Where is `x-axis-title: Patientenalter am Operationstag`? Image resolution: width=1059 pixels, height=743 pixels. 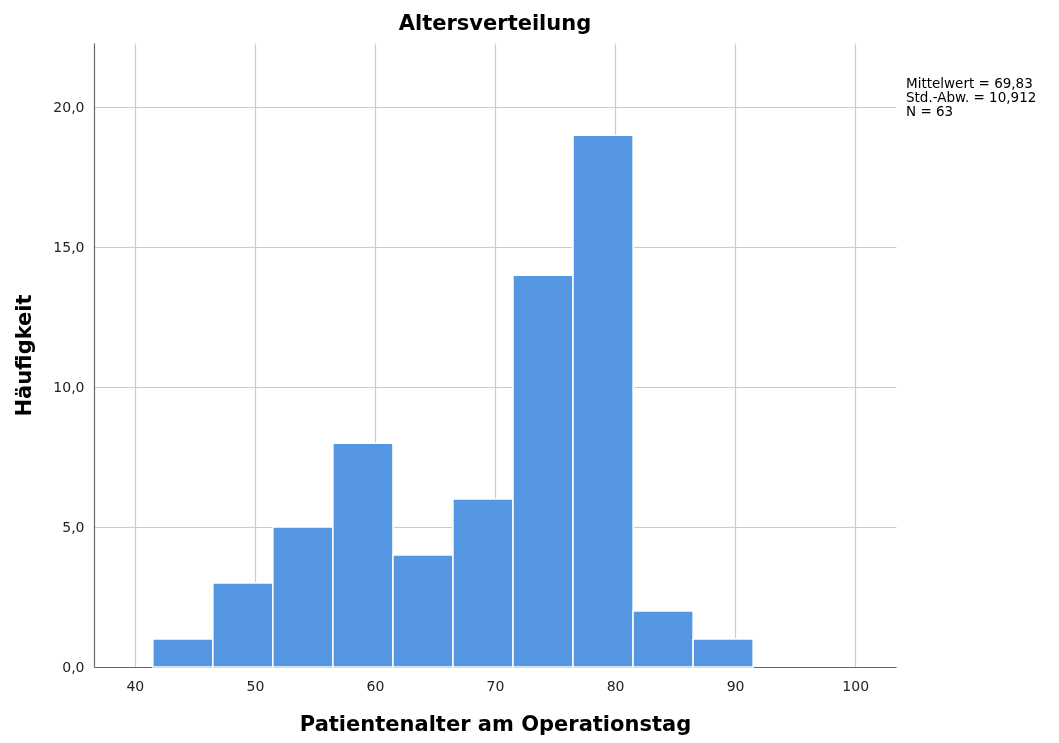
x-axis-title: Patientenalter am Operationstag is located at coordinates (495, 723).